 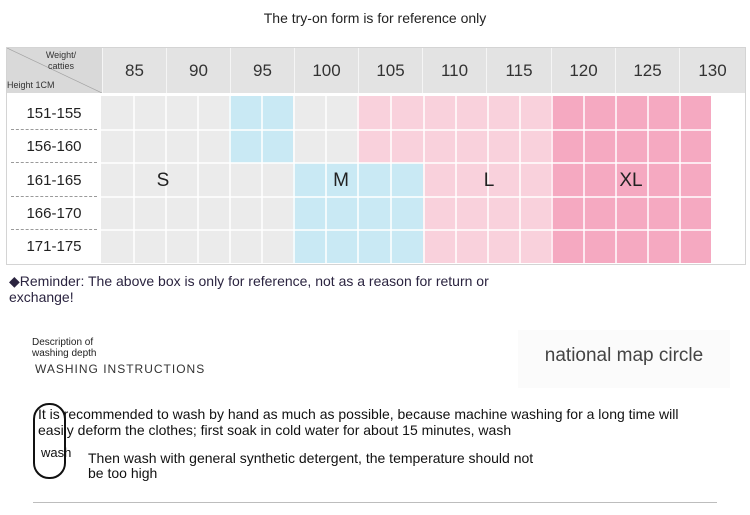 I want to click on washing-depth-description: Description of washing depth, so click(x=64, y=348).